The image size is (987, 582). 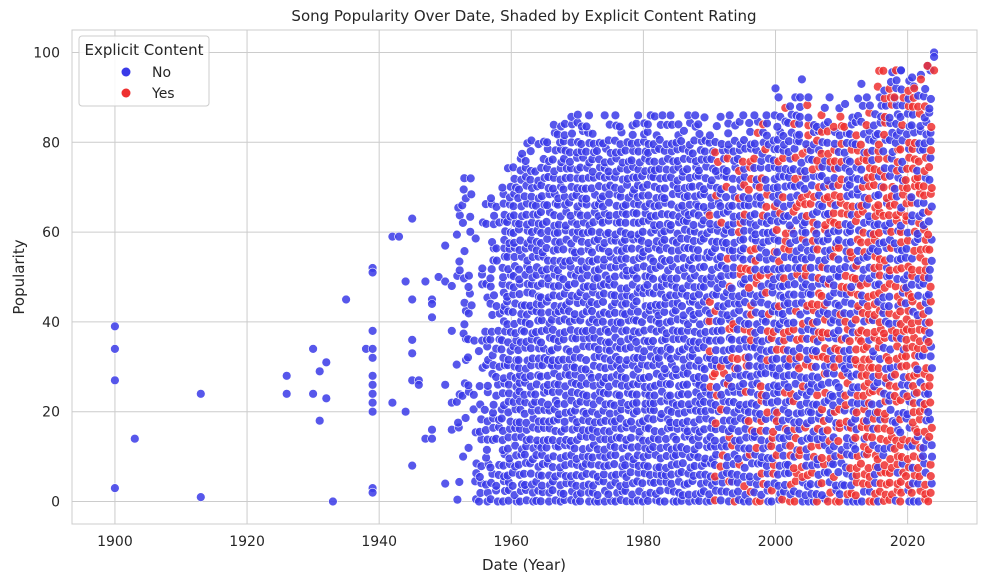 What do you see at coordinates (115, 542) in the screenshot?
I see `x-tick-label: 1900` at bounding box center [115, 542].